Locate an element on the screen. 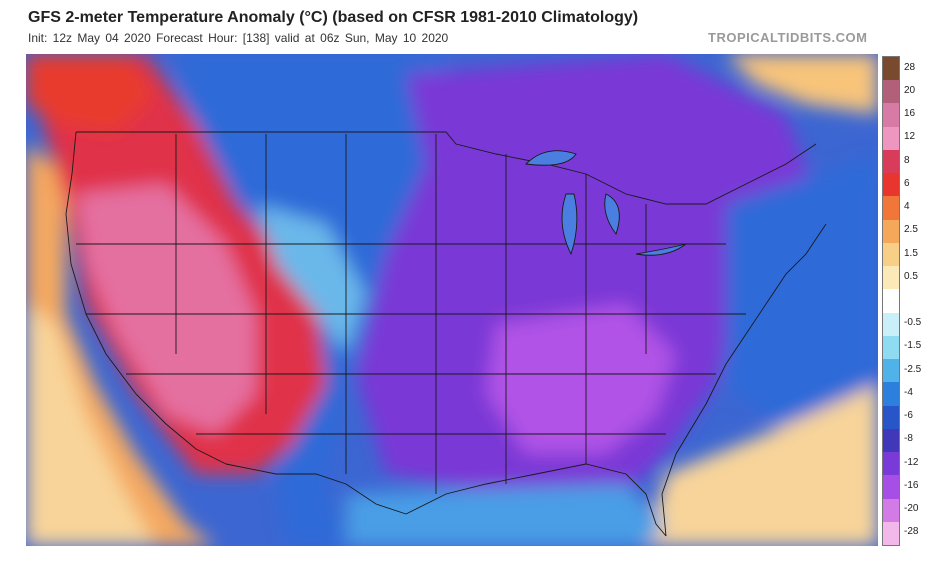 The width and height of the screenshot is (940, 564). colorbar is located at coordinates (891, 301).